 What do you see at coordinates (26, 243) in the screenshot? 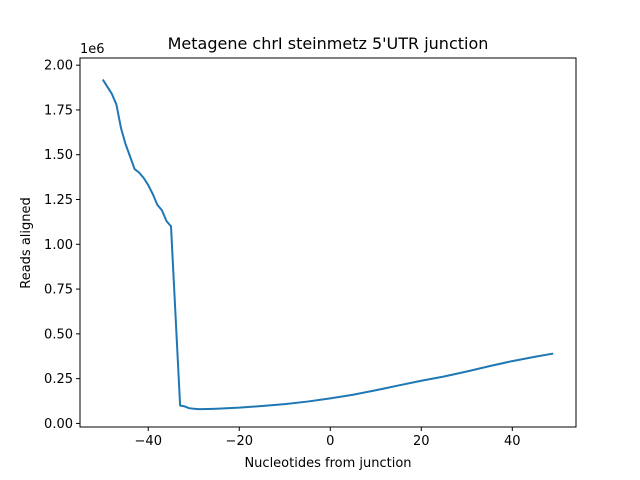
I see `y-axis-label: Reads aligned` at bounding box center [26, 243].